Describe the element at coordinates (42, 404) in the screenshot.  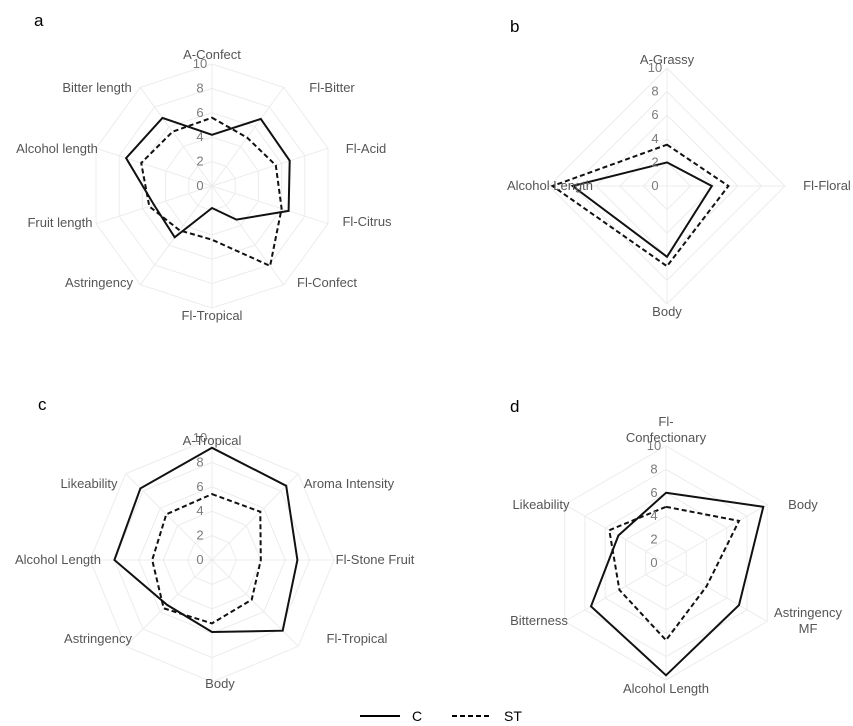
I see `panel-letter: c` at that location.